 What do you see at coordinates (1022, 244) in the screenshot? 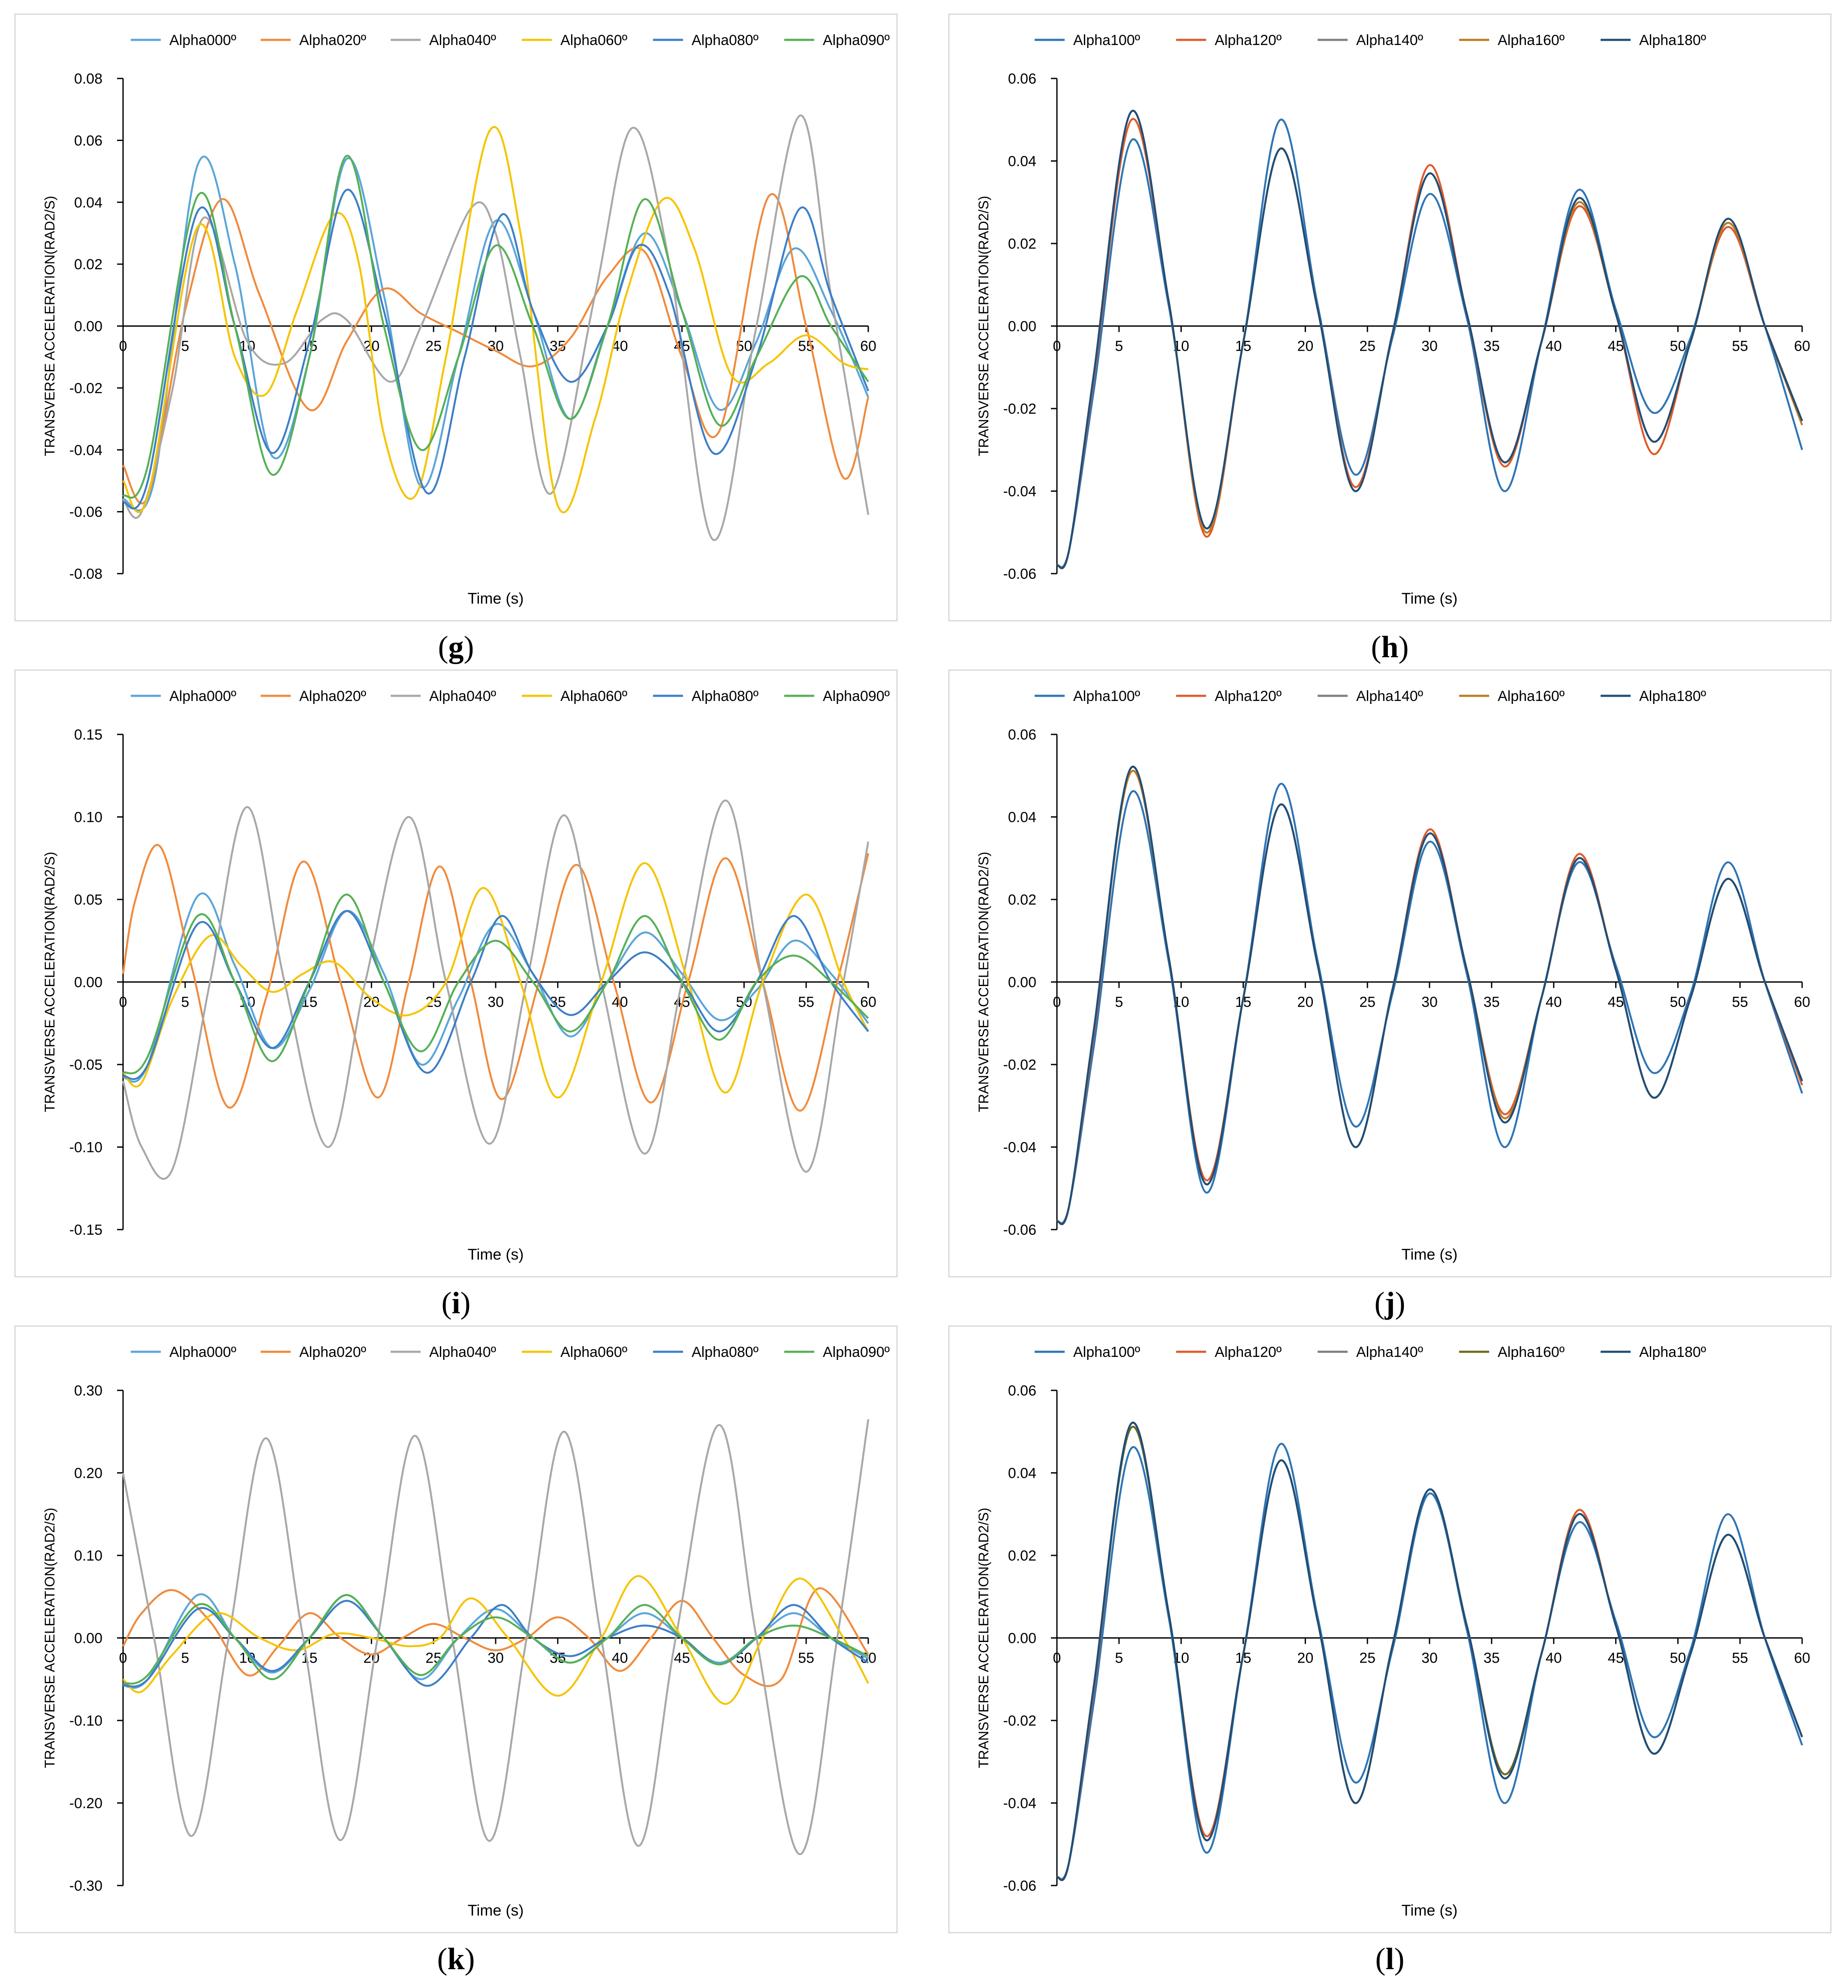
I see `y-tick-label: 0.02` at bounding box center [1022, 244].